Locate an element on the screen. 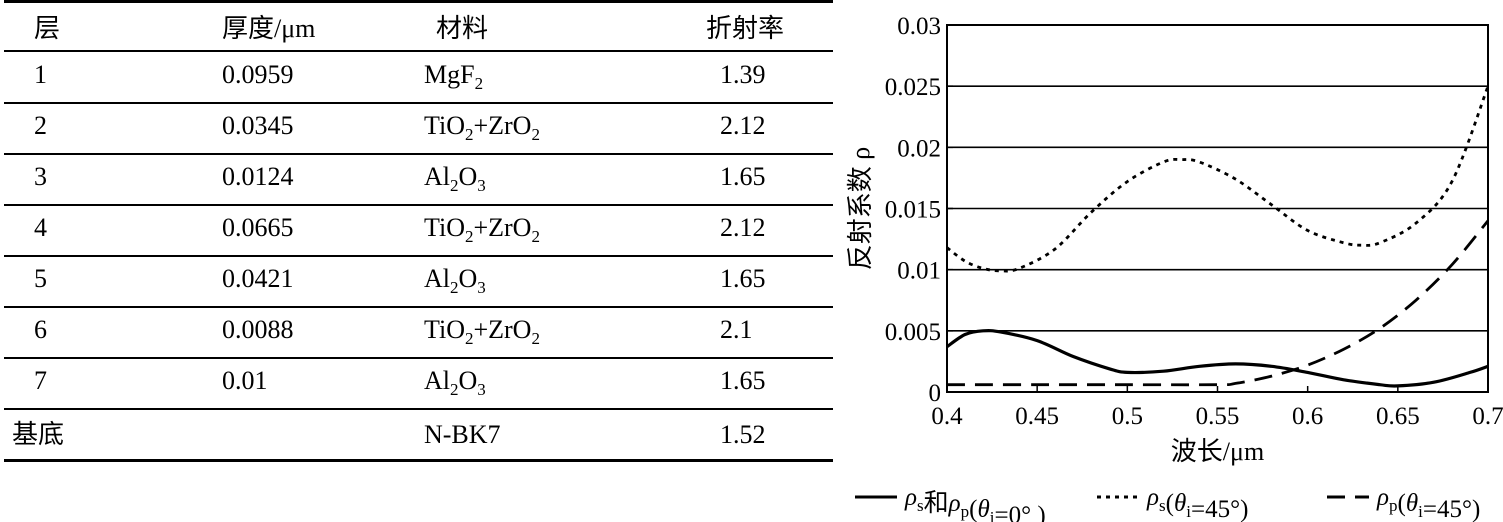 Image resolution: width=1503 pixels, height=522 pixels. x-tick-label: 0.7 is located at coordinates (1487, 416).